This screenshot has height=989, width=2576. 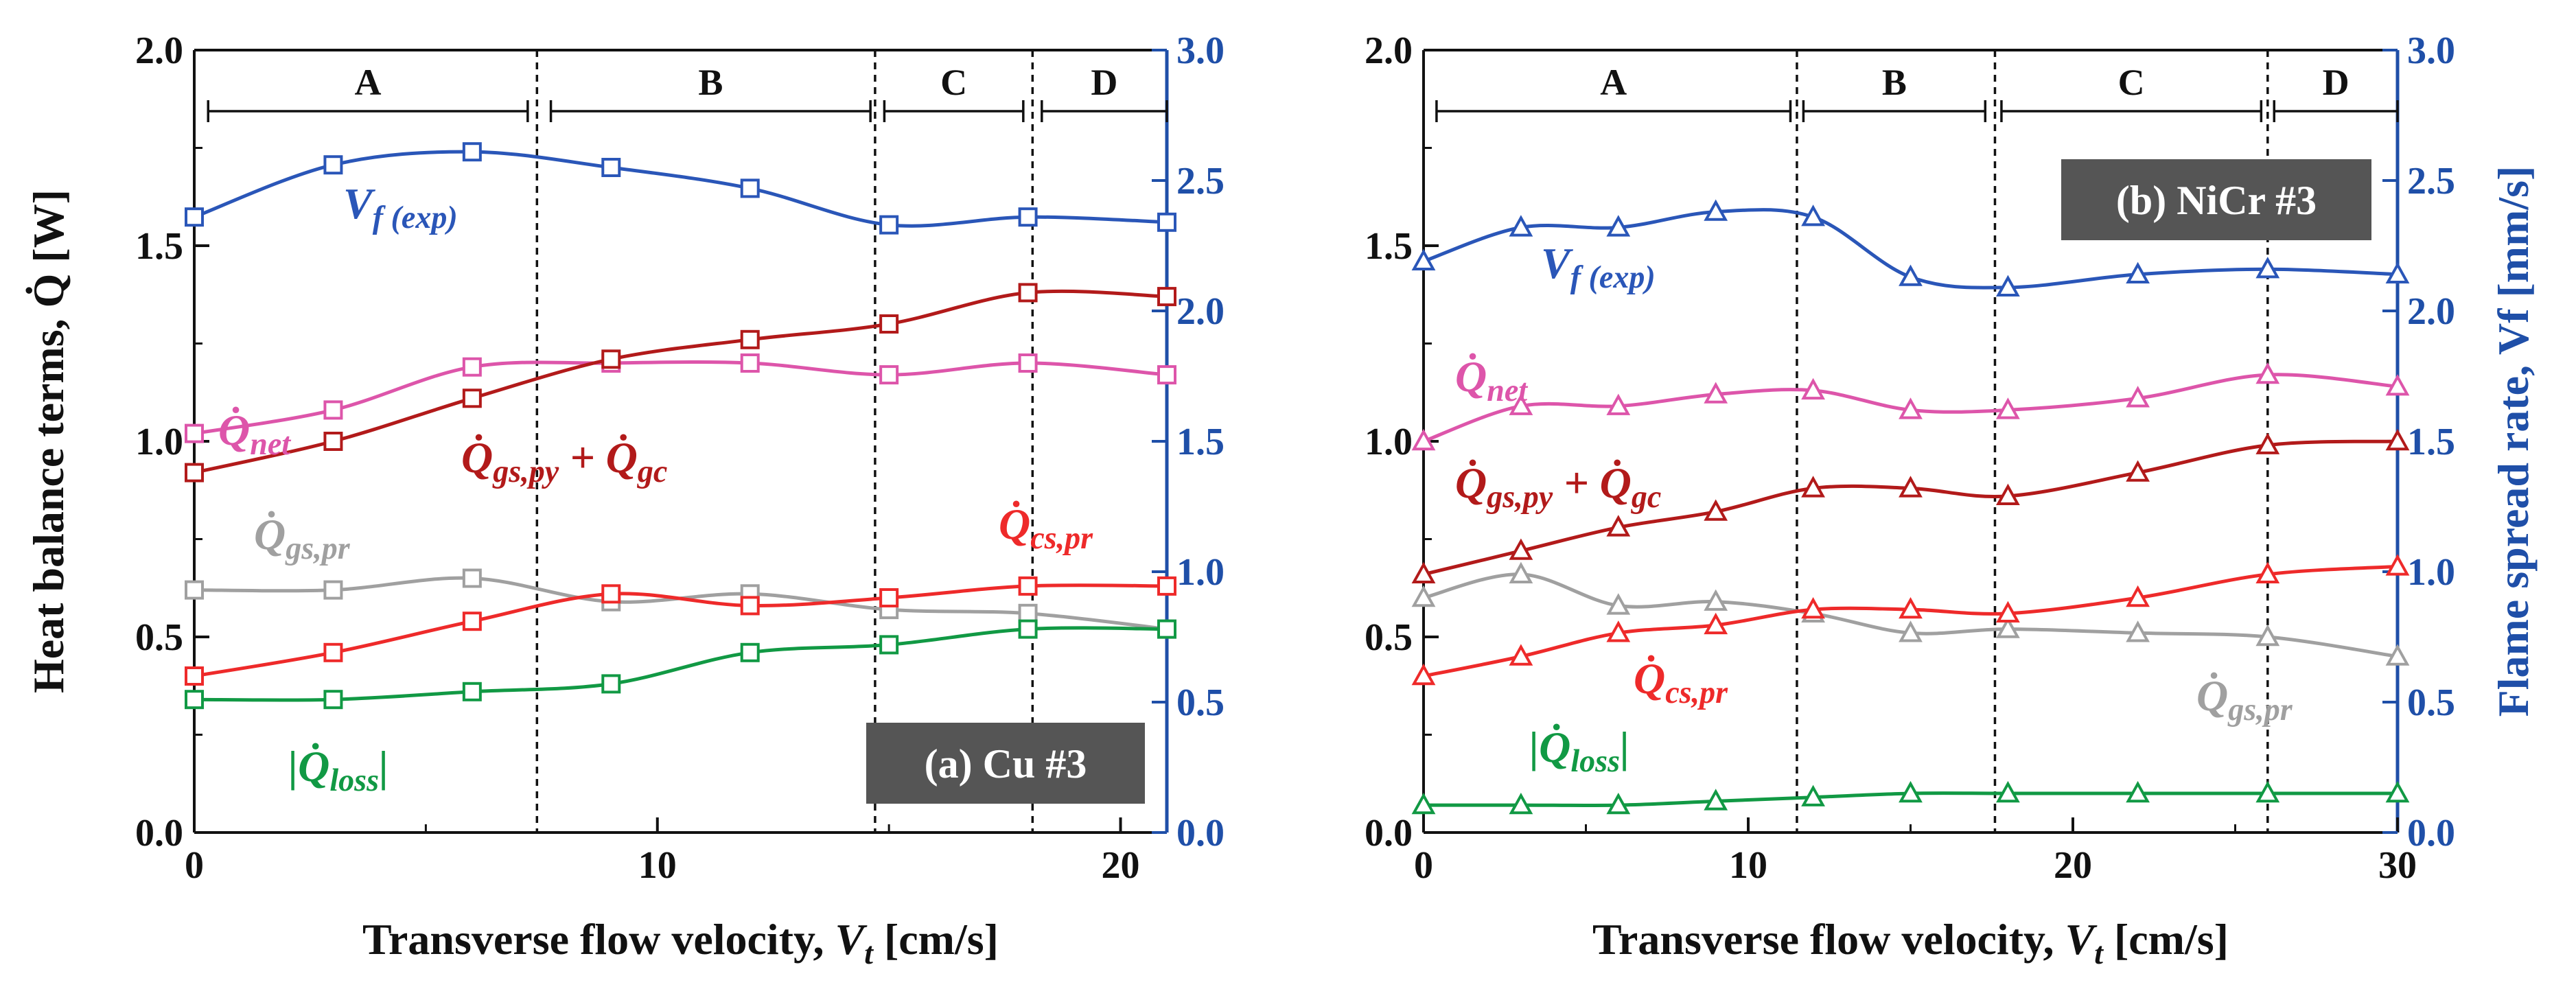 What do you see at coordinates (657, 865) in the screenshot?
I see `x-tick-label: 10` at bounding box center [657, 865].